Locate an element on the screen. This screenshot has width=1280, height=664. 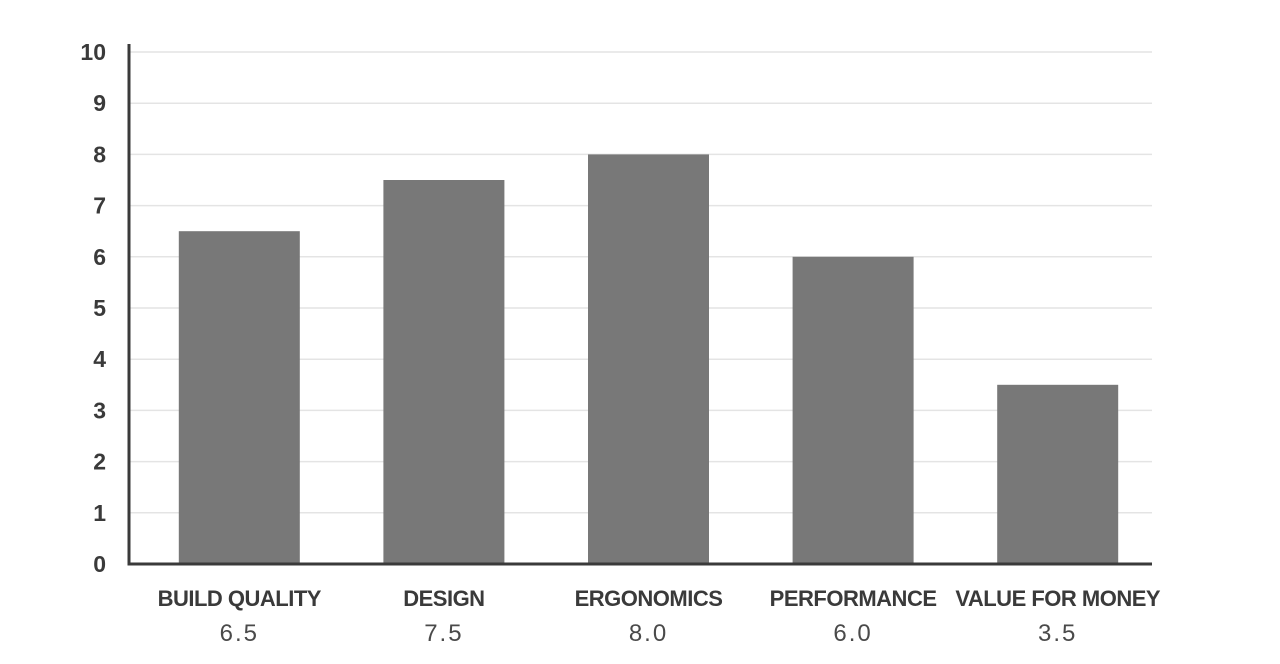
y-tick-label-7: 7 is located at coordinates (99, 206).